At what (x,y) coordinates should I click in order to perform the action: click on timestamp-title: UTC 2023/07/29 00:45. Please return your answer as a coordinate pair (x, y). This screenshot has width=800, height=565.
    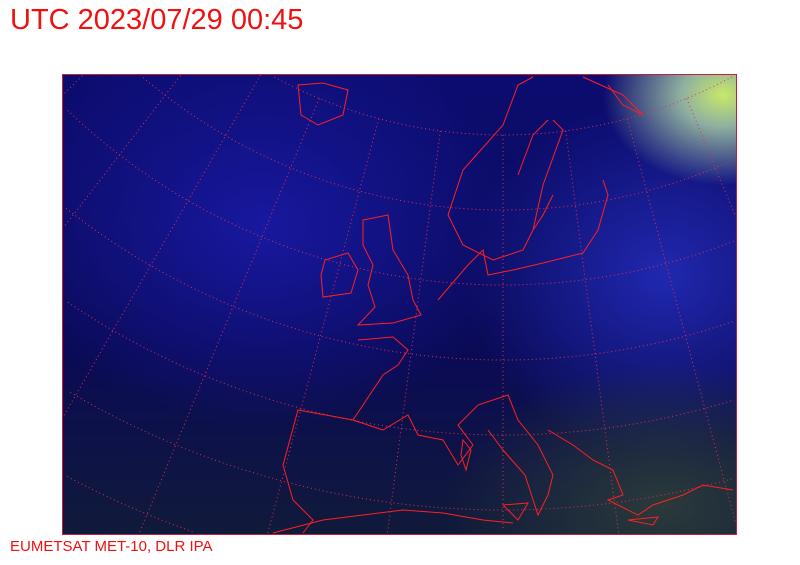
    Looking at the image, I should click on (157, 20).